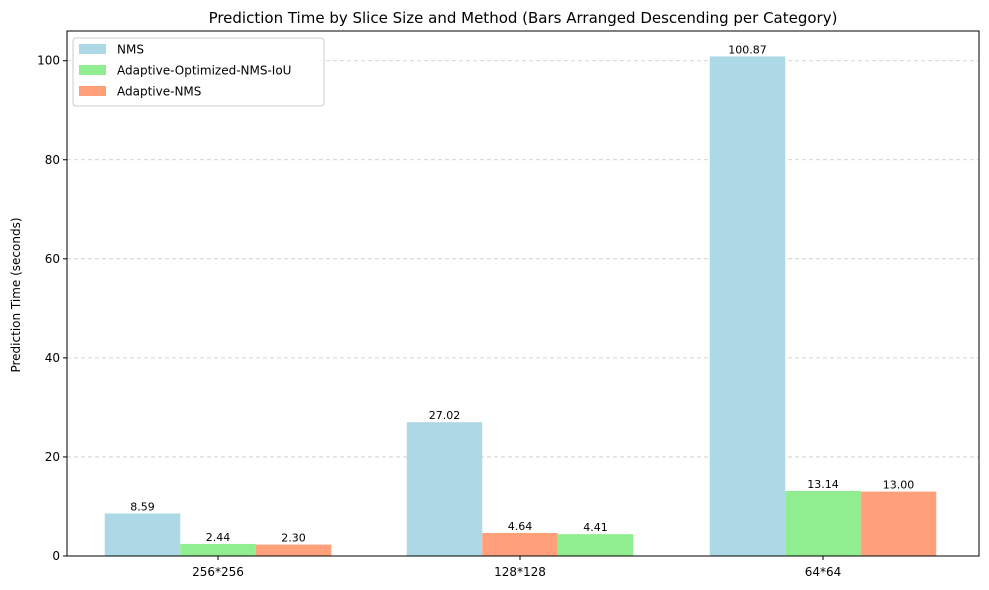 This screenshot has width=989, height=590. I want to click on y-tick-label: 80, so click(52, 160).